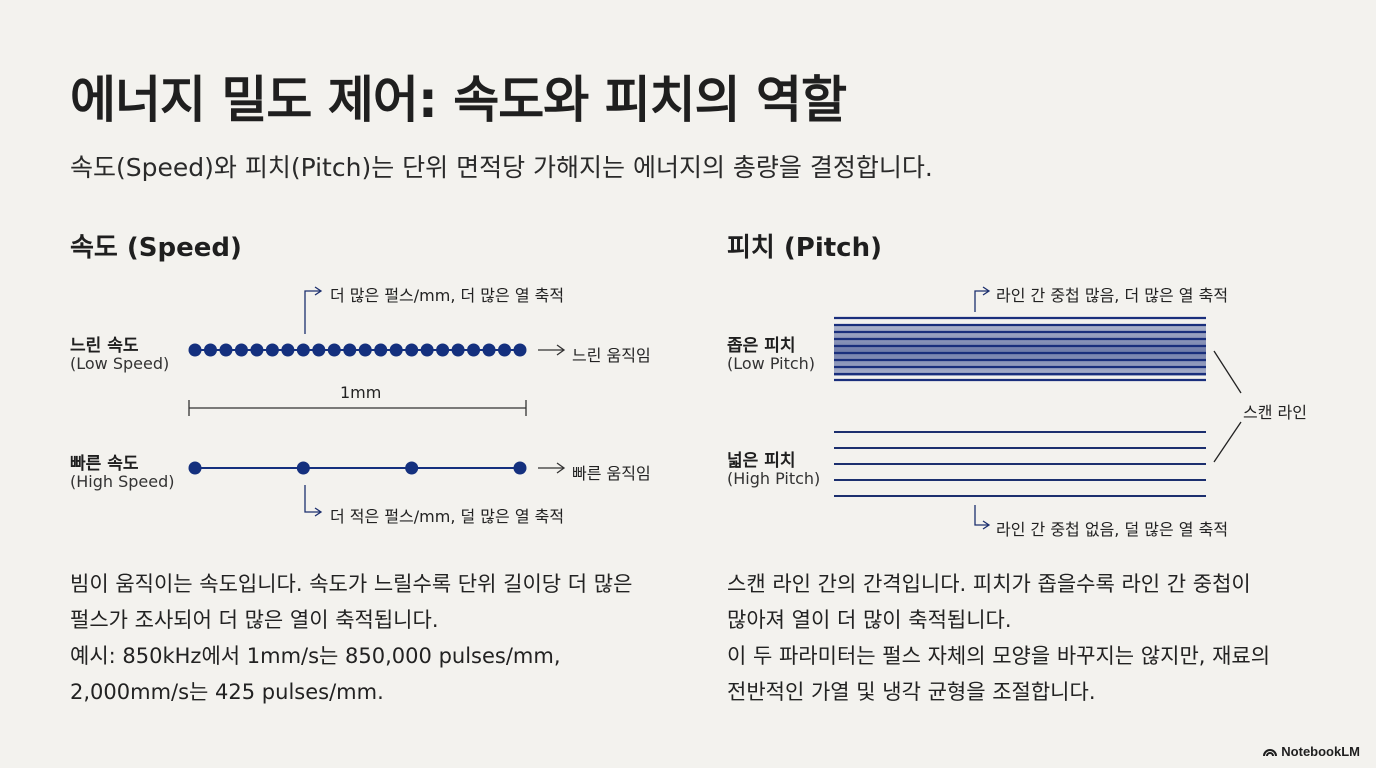 This screenshot has height=768, width=1376. What do you see at coordinates (357, 408) in the screenshot?
I see `scale-bar` at bounding box center [357, 408].